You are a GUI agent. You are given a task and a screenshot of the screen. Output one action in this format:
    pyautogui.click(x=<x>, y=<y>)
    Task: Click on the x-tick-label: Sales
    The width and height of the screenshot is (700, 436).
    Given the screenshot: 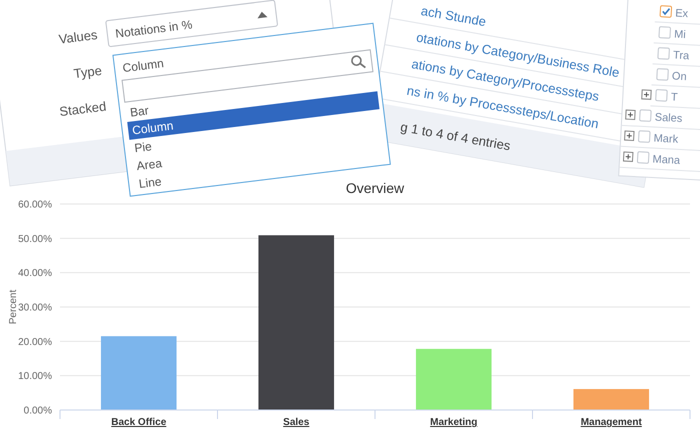 What is the action you would take?
    pyautogui.click(x=296, y=422)
    